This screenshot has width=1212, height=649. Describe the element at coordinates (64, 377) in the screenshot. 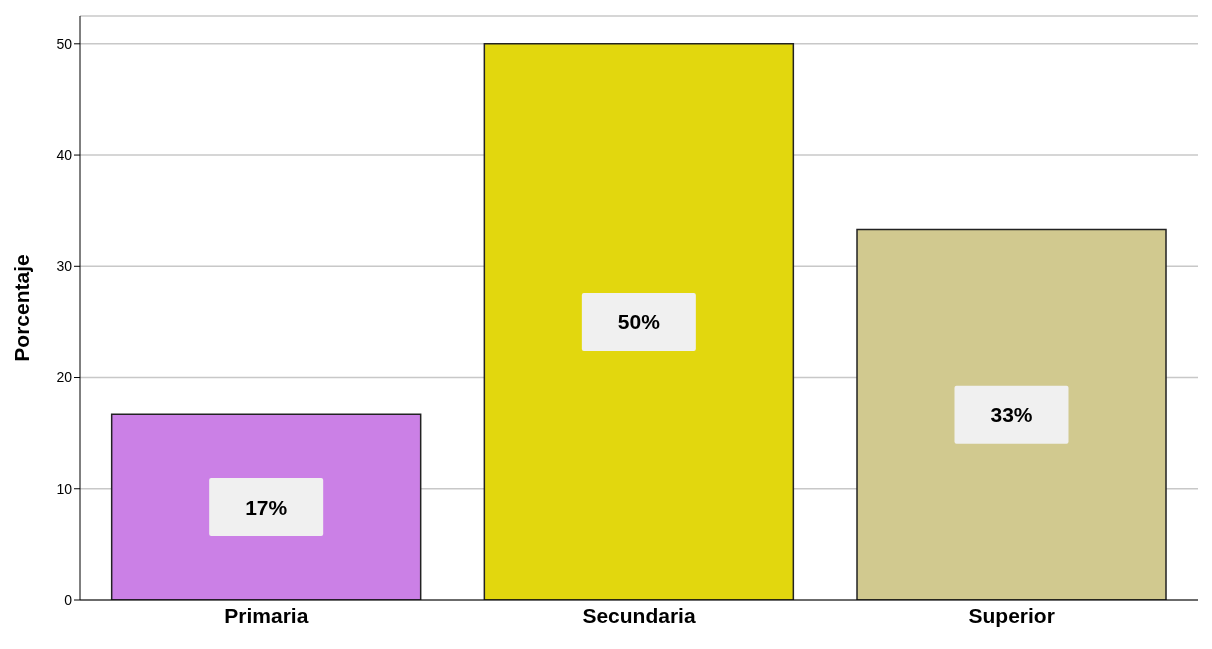

I see `y-tick-label: 20` at that location.